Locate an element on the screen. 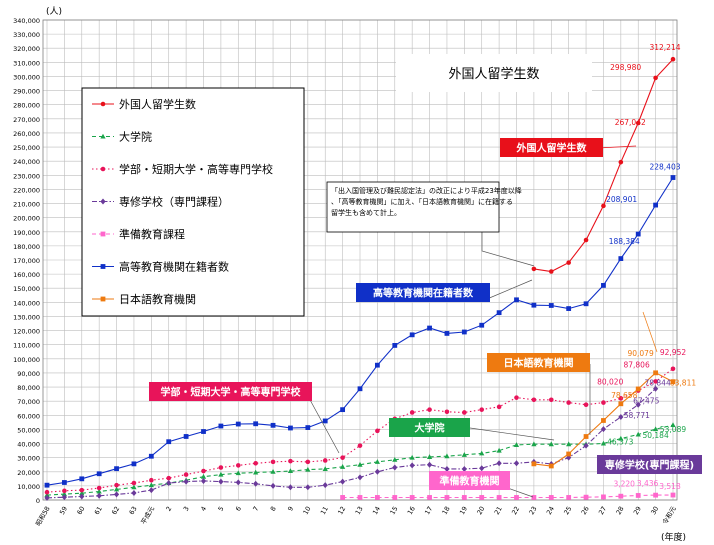 The width and height of the screenshot is (714, 545). y-tick-label: 310,000 is located at coordinates (26, 63).